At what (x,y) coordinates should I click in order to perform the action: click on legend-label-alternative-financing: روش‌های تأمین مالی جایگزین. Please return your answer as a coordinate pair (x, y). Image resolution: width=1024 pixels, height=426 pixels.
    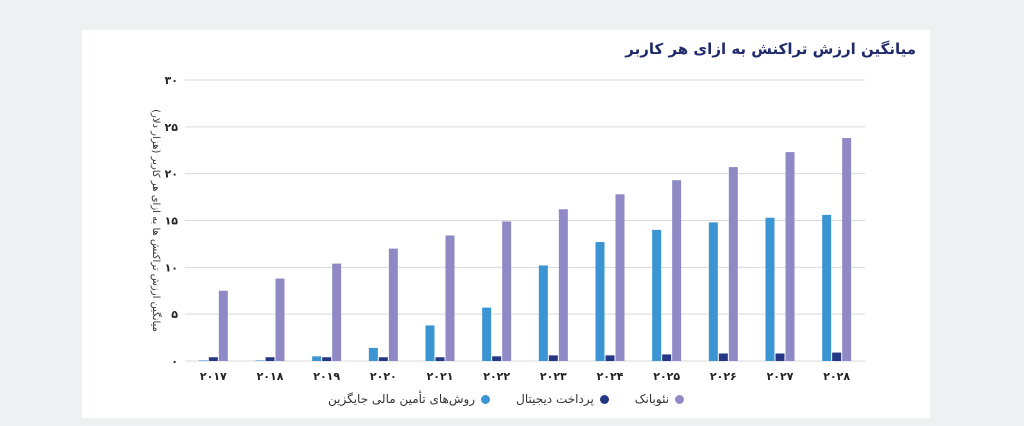
    Looking at the image, I should click on (401, 399).